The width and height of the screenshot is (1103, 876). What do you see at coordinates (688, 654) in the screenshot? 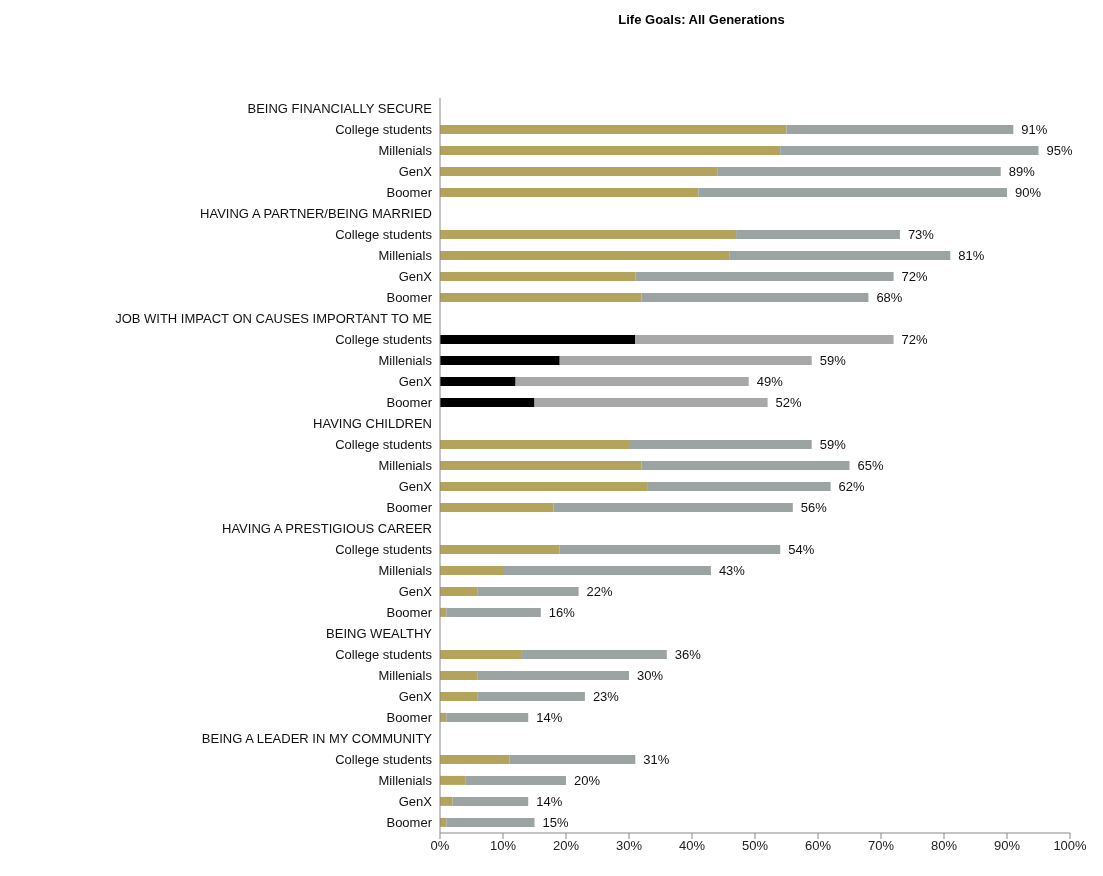
I see `total-label: 36%` at bounding box center [688, 654].